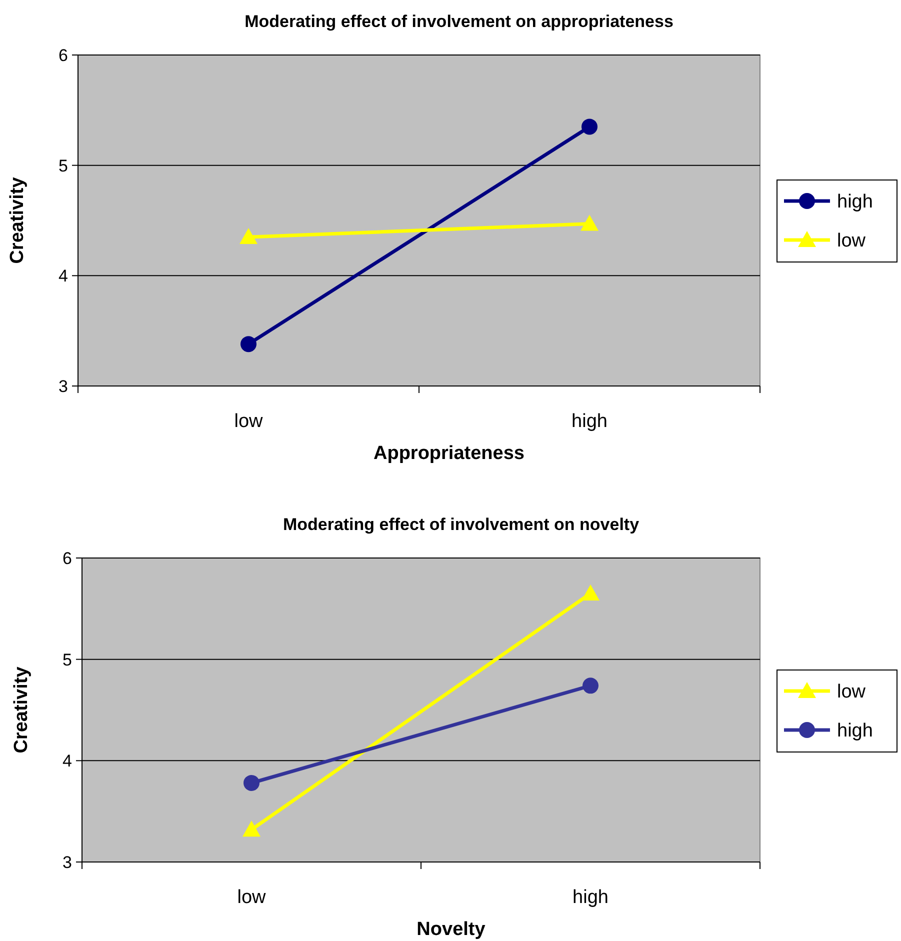 This screenshot has width=901, height=941. What do you see at coordinates (461, 524) in the screenshot?
I see `chart-title: Moderating effect of involvement on novelty` at bounding box center [461, 524].